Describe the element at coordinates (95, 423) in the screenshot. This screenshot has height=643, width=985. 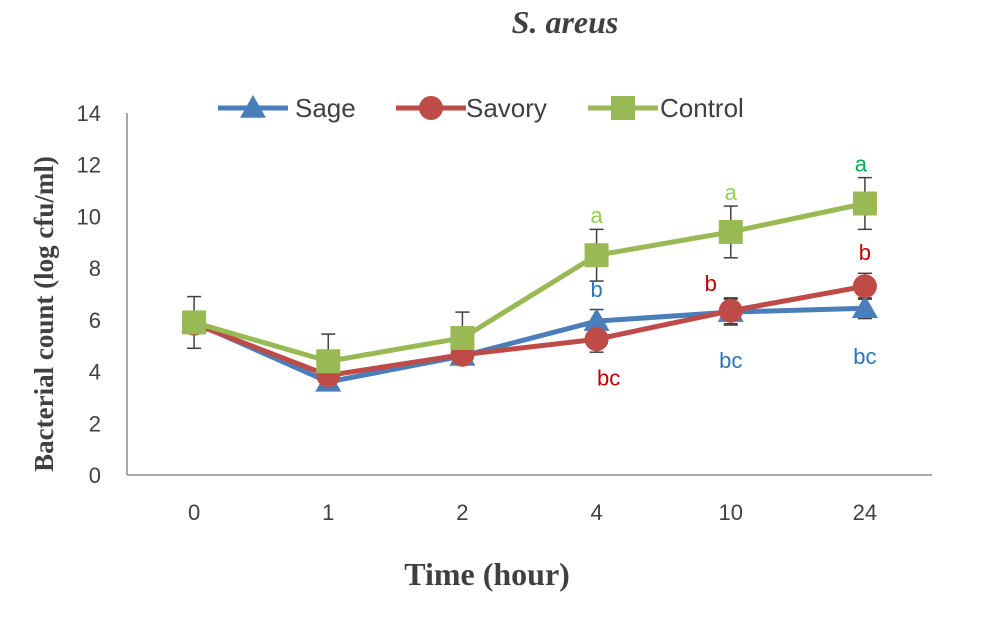
I see `y-tick-label: 2` at that location.